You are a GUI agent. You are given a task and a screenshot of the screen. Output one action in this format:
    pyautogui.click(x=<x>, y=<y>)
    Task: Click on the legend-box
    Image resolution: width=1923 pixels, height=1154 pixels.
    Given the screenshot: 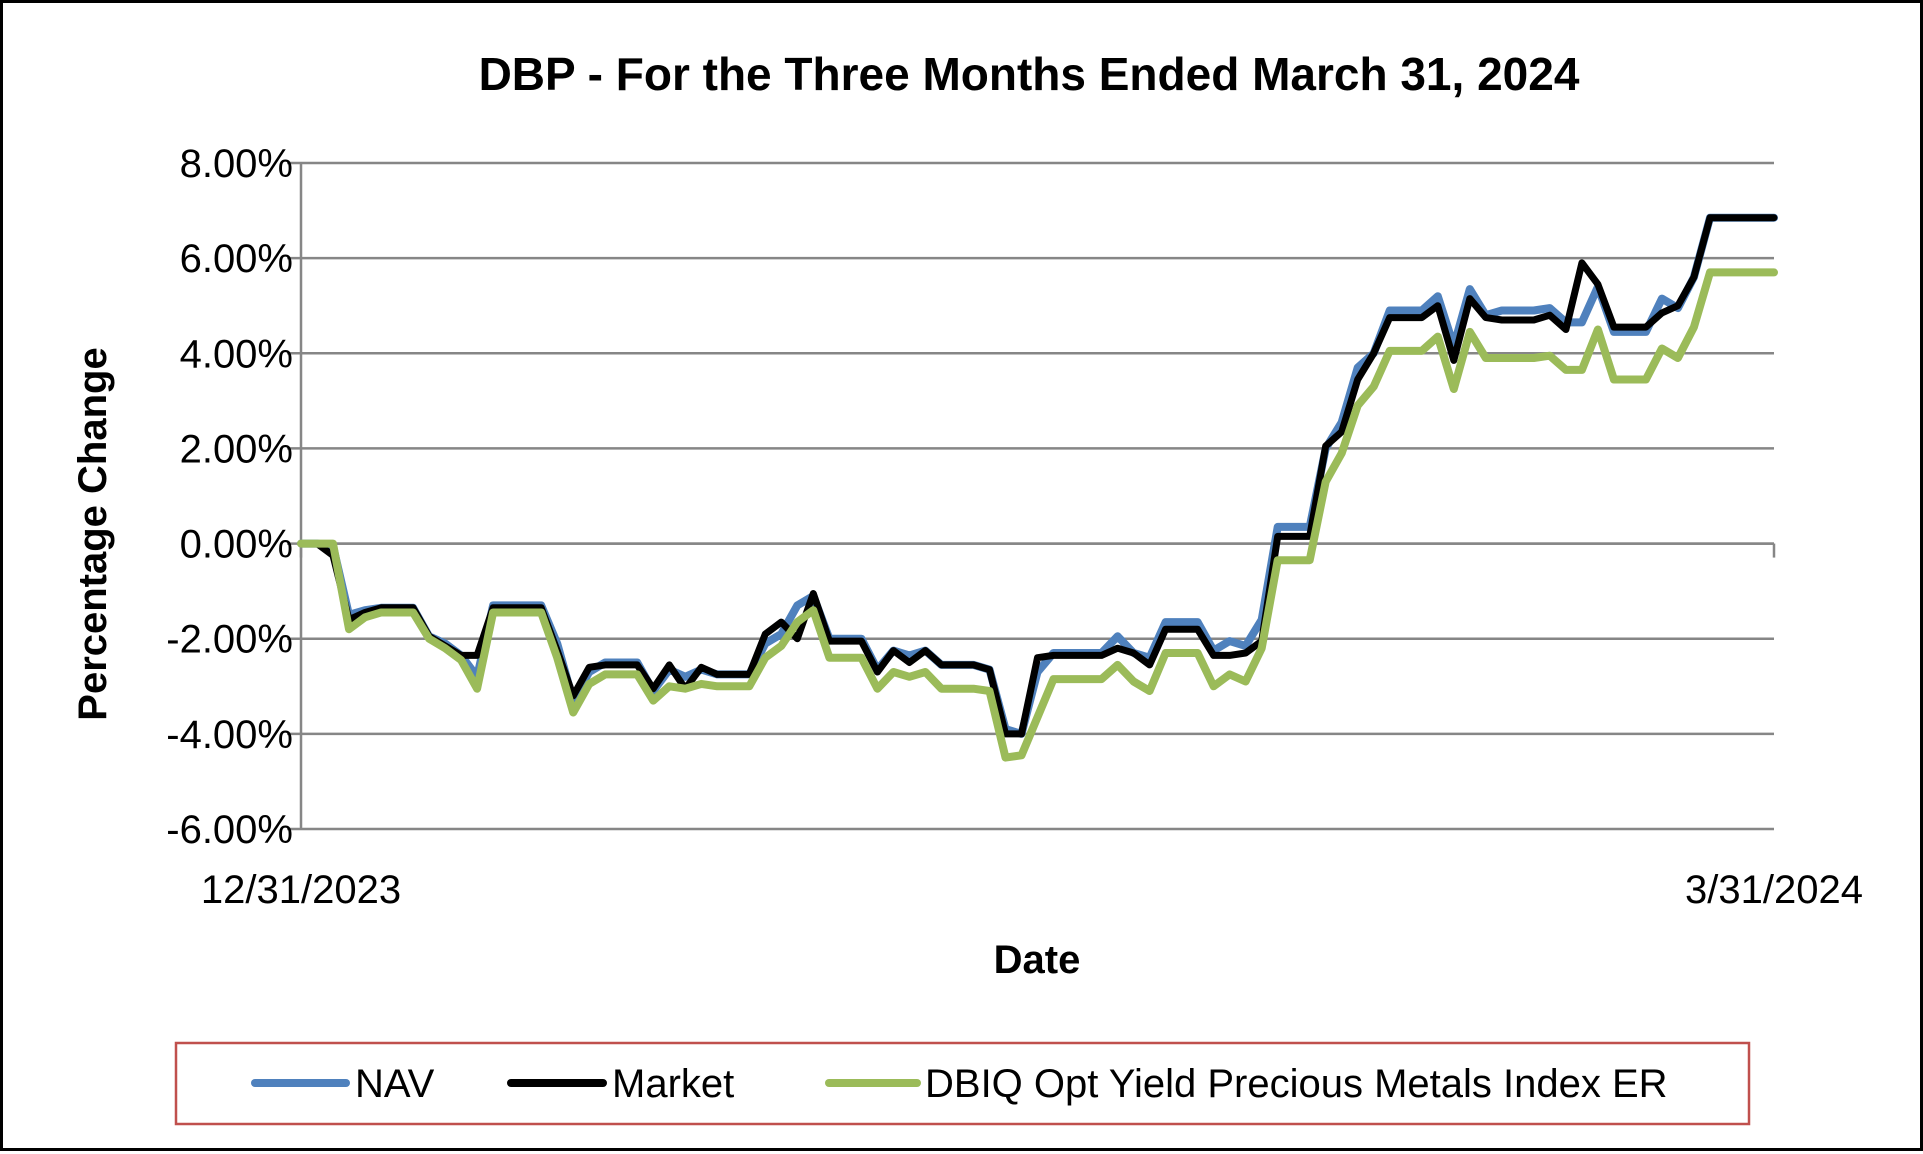 What is the action you would take?
    pyautogui.click(x=962, y=1083)
    